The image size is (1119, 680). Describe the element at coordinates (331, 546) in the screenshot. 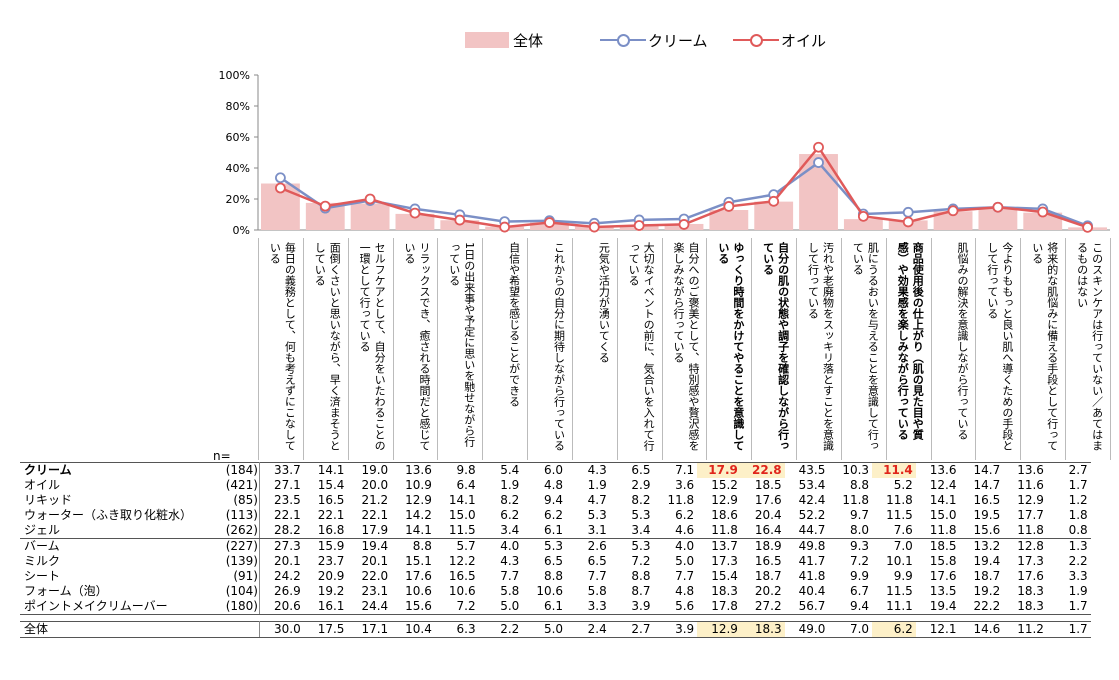

I see `cell-text: 15.9` at that location.